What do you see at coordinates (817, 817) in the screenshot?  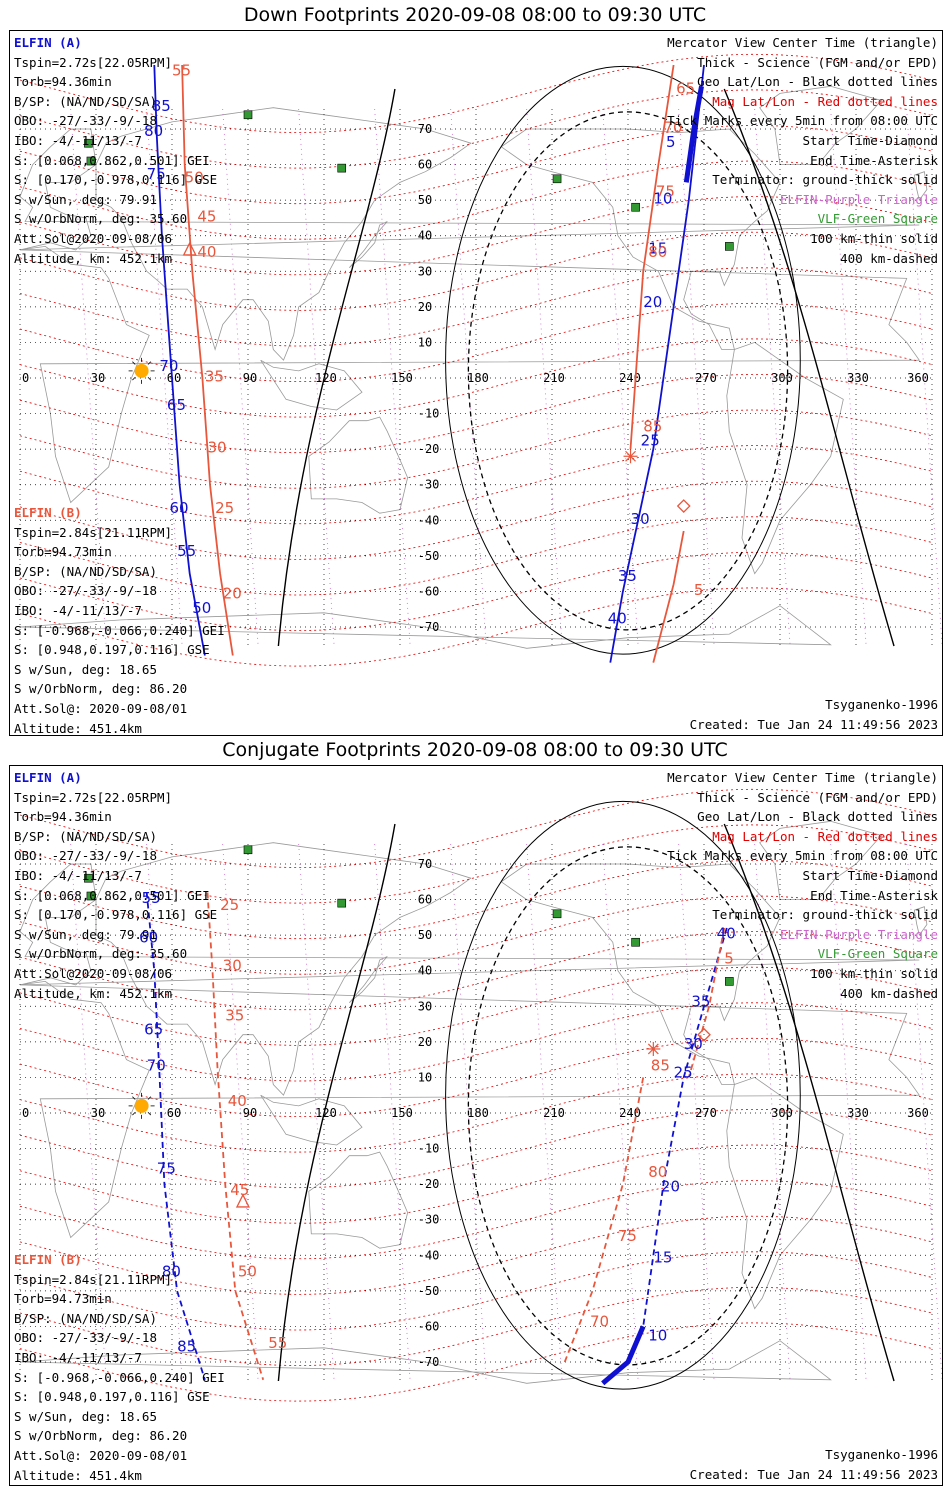 I see `legend-item: Geo Lat/Lon - Black dotted lines` at bounding box center [817, 817].